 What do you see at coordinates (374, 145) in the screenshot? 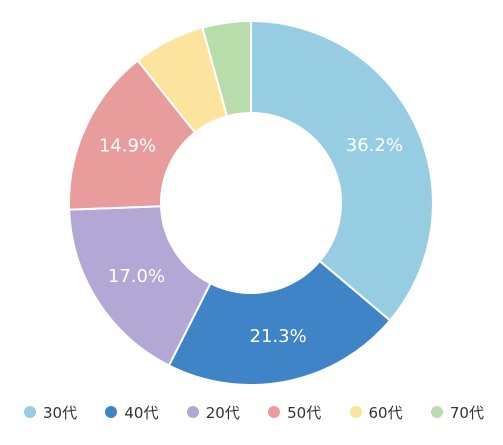
I see `slice-label-30s: 36.2%` at bounding box center [374, 145].